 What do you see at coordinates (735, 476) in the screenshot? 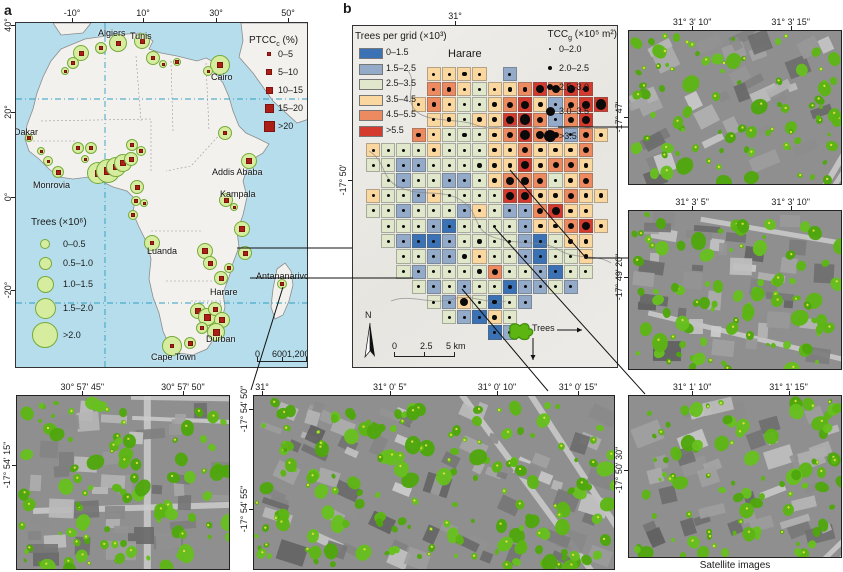
I see `sat-bottom-right-image` at bounding box center [735, 476].